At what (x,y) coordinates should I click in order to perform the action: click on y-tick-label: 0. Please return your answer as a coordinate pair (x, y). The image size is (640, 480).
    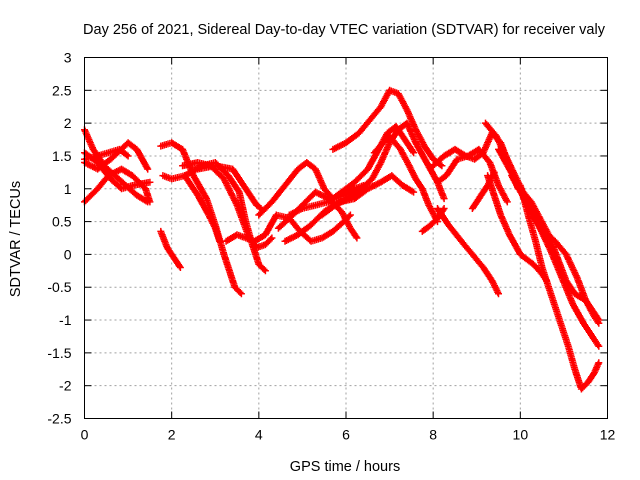
    Looking at the image, I should click on (68, 254).